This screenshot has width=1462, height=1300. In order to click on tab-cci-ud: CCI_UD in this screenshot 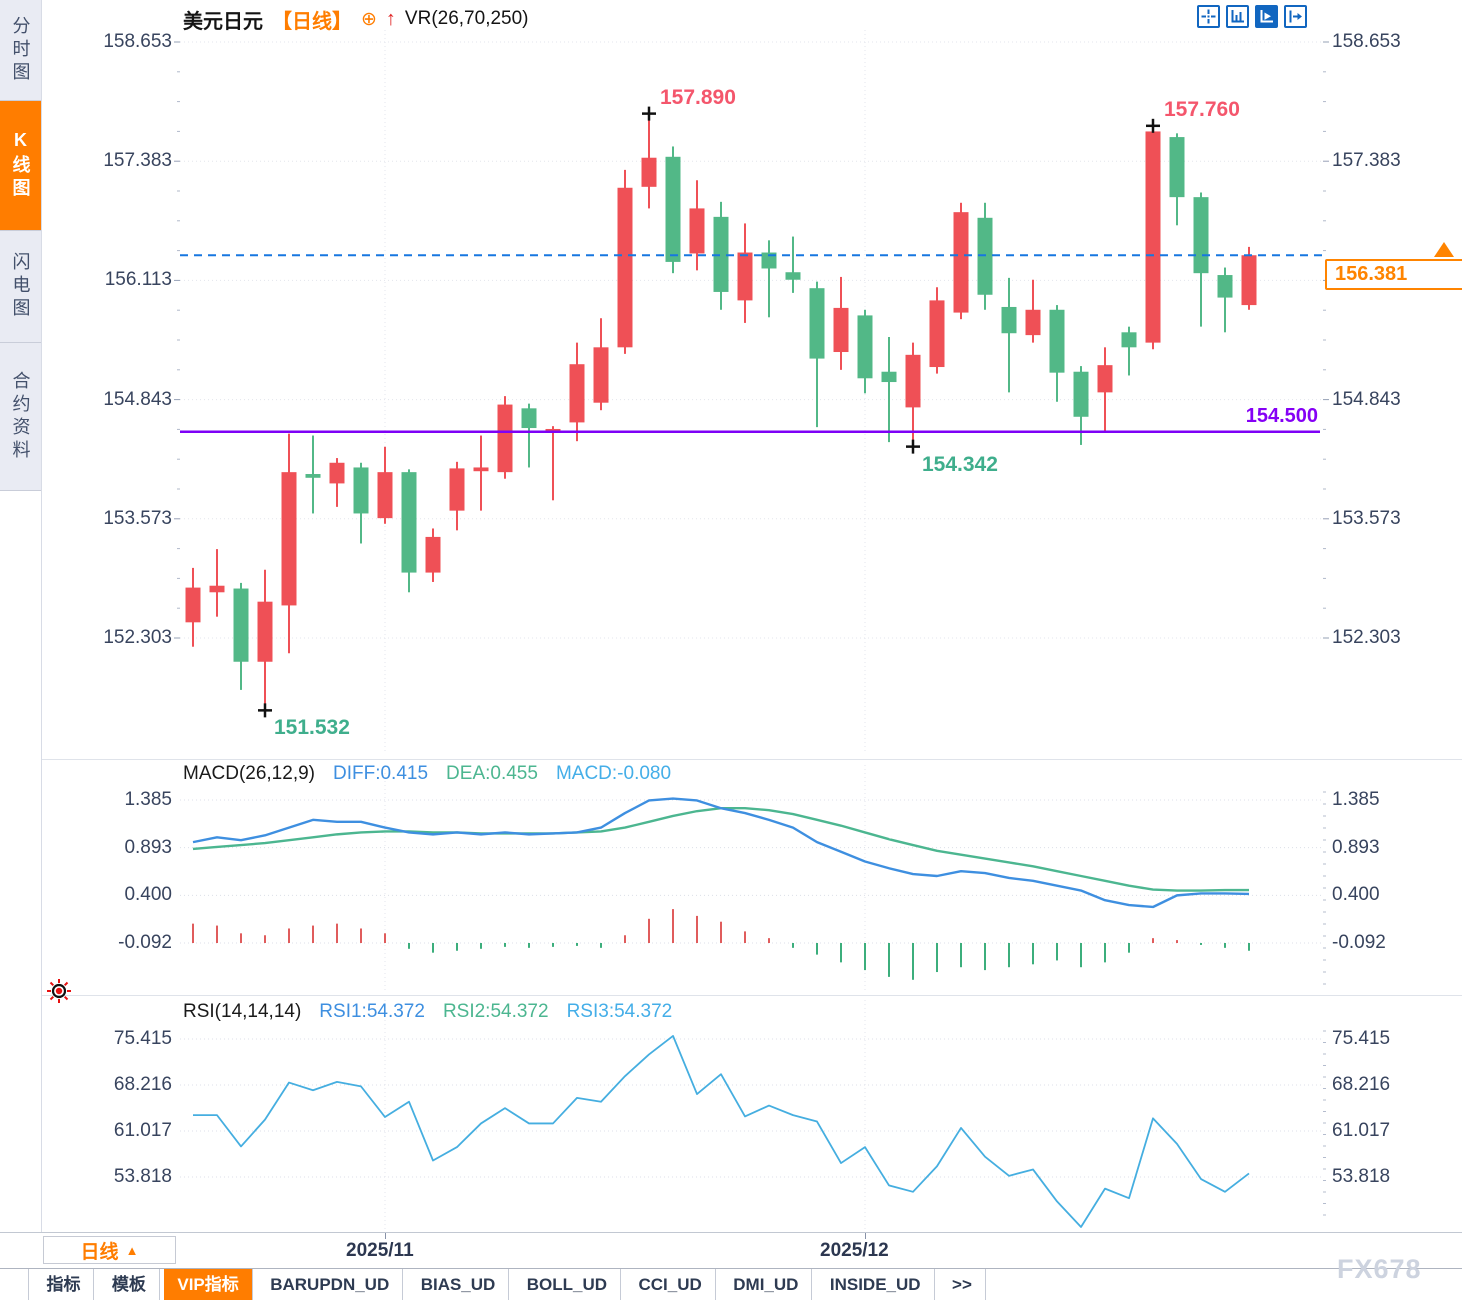, I will do `click(671, 1284)`.